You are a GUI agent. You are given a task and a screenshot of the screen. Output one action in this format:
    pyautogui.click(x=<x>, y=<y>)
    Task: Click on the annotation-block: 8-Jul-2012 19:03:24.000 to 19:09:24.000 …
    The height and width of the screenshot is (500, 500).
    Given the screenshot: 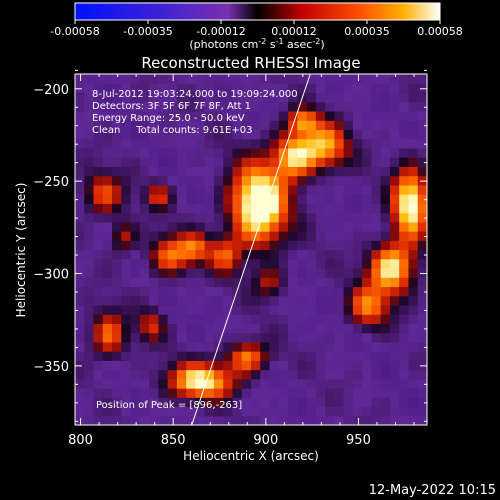 What is the action you would take?
    pyautogui.click(x=195, y=112)
    